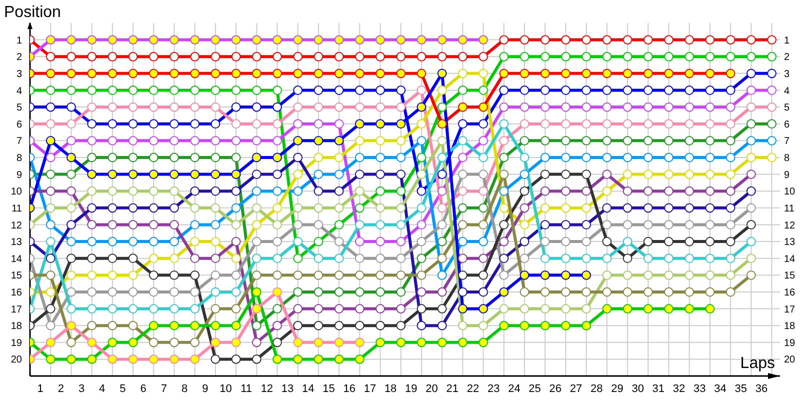  I want to click on y2-tick-label: 3, so click(787, 74).